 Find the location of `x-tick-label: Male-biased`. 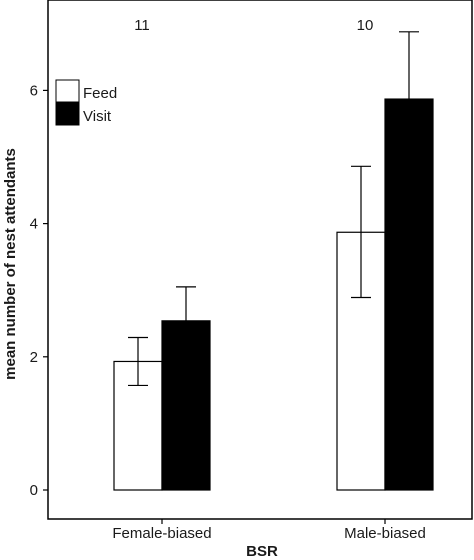

x-tick-label: Male-biased is located at coordinates (385, 533).